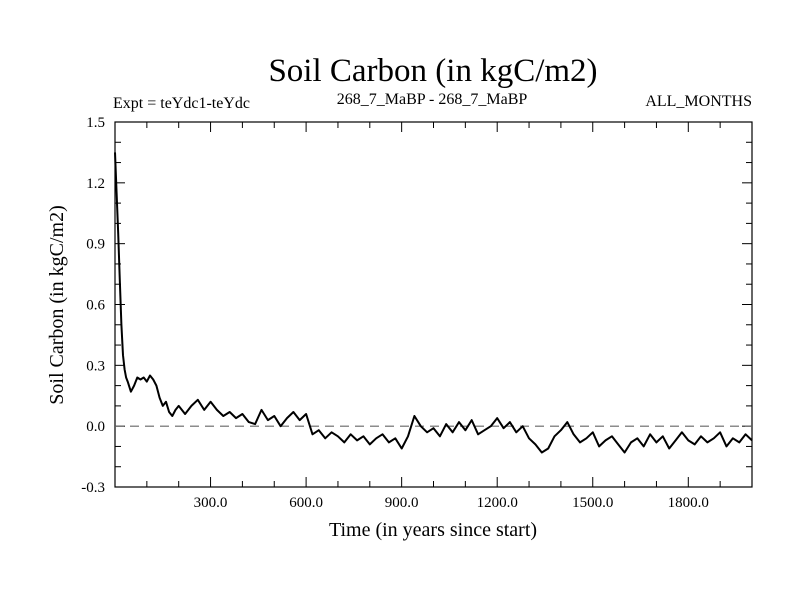  Describe the element at coordinates (688, 503) in the screenshot. I see `x-tick-label: 1800.0` at that location.